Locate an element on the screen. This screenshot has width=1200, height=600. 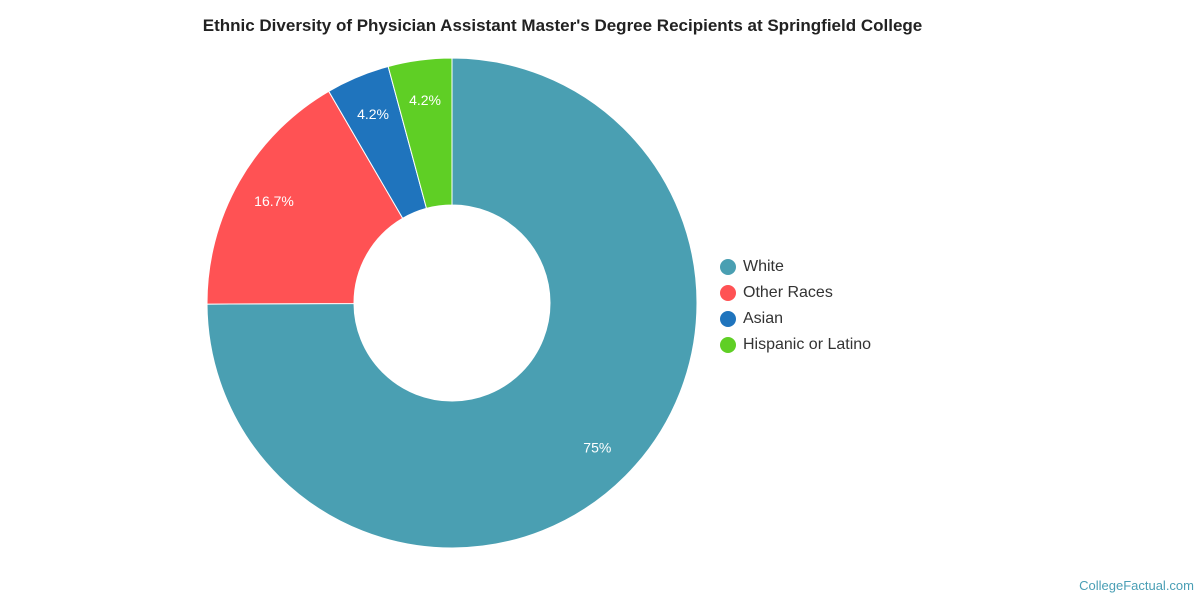
legend-item-other-races: Other Races is located at coordinates (795, 293).